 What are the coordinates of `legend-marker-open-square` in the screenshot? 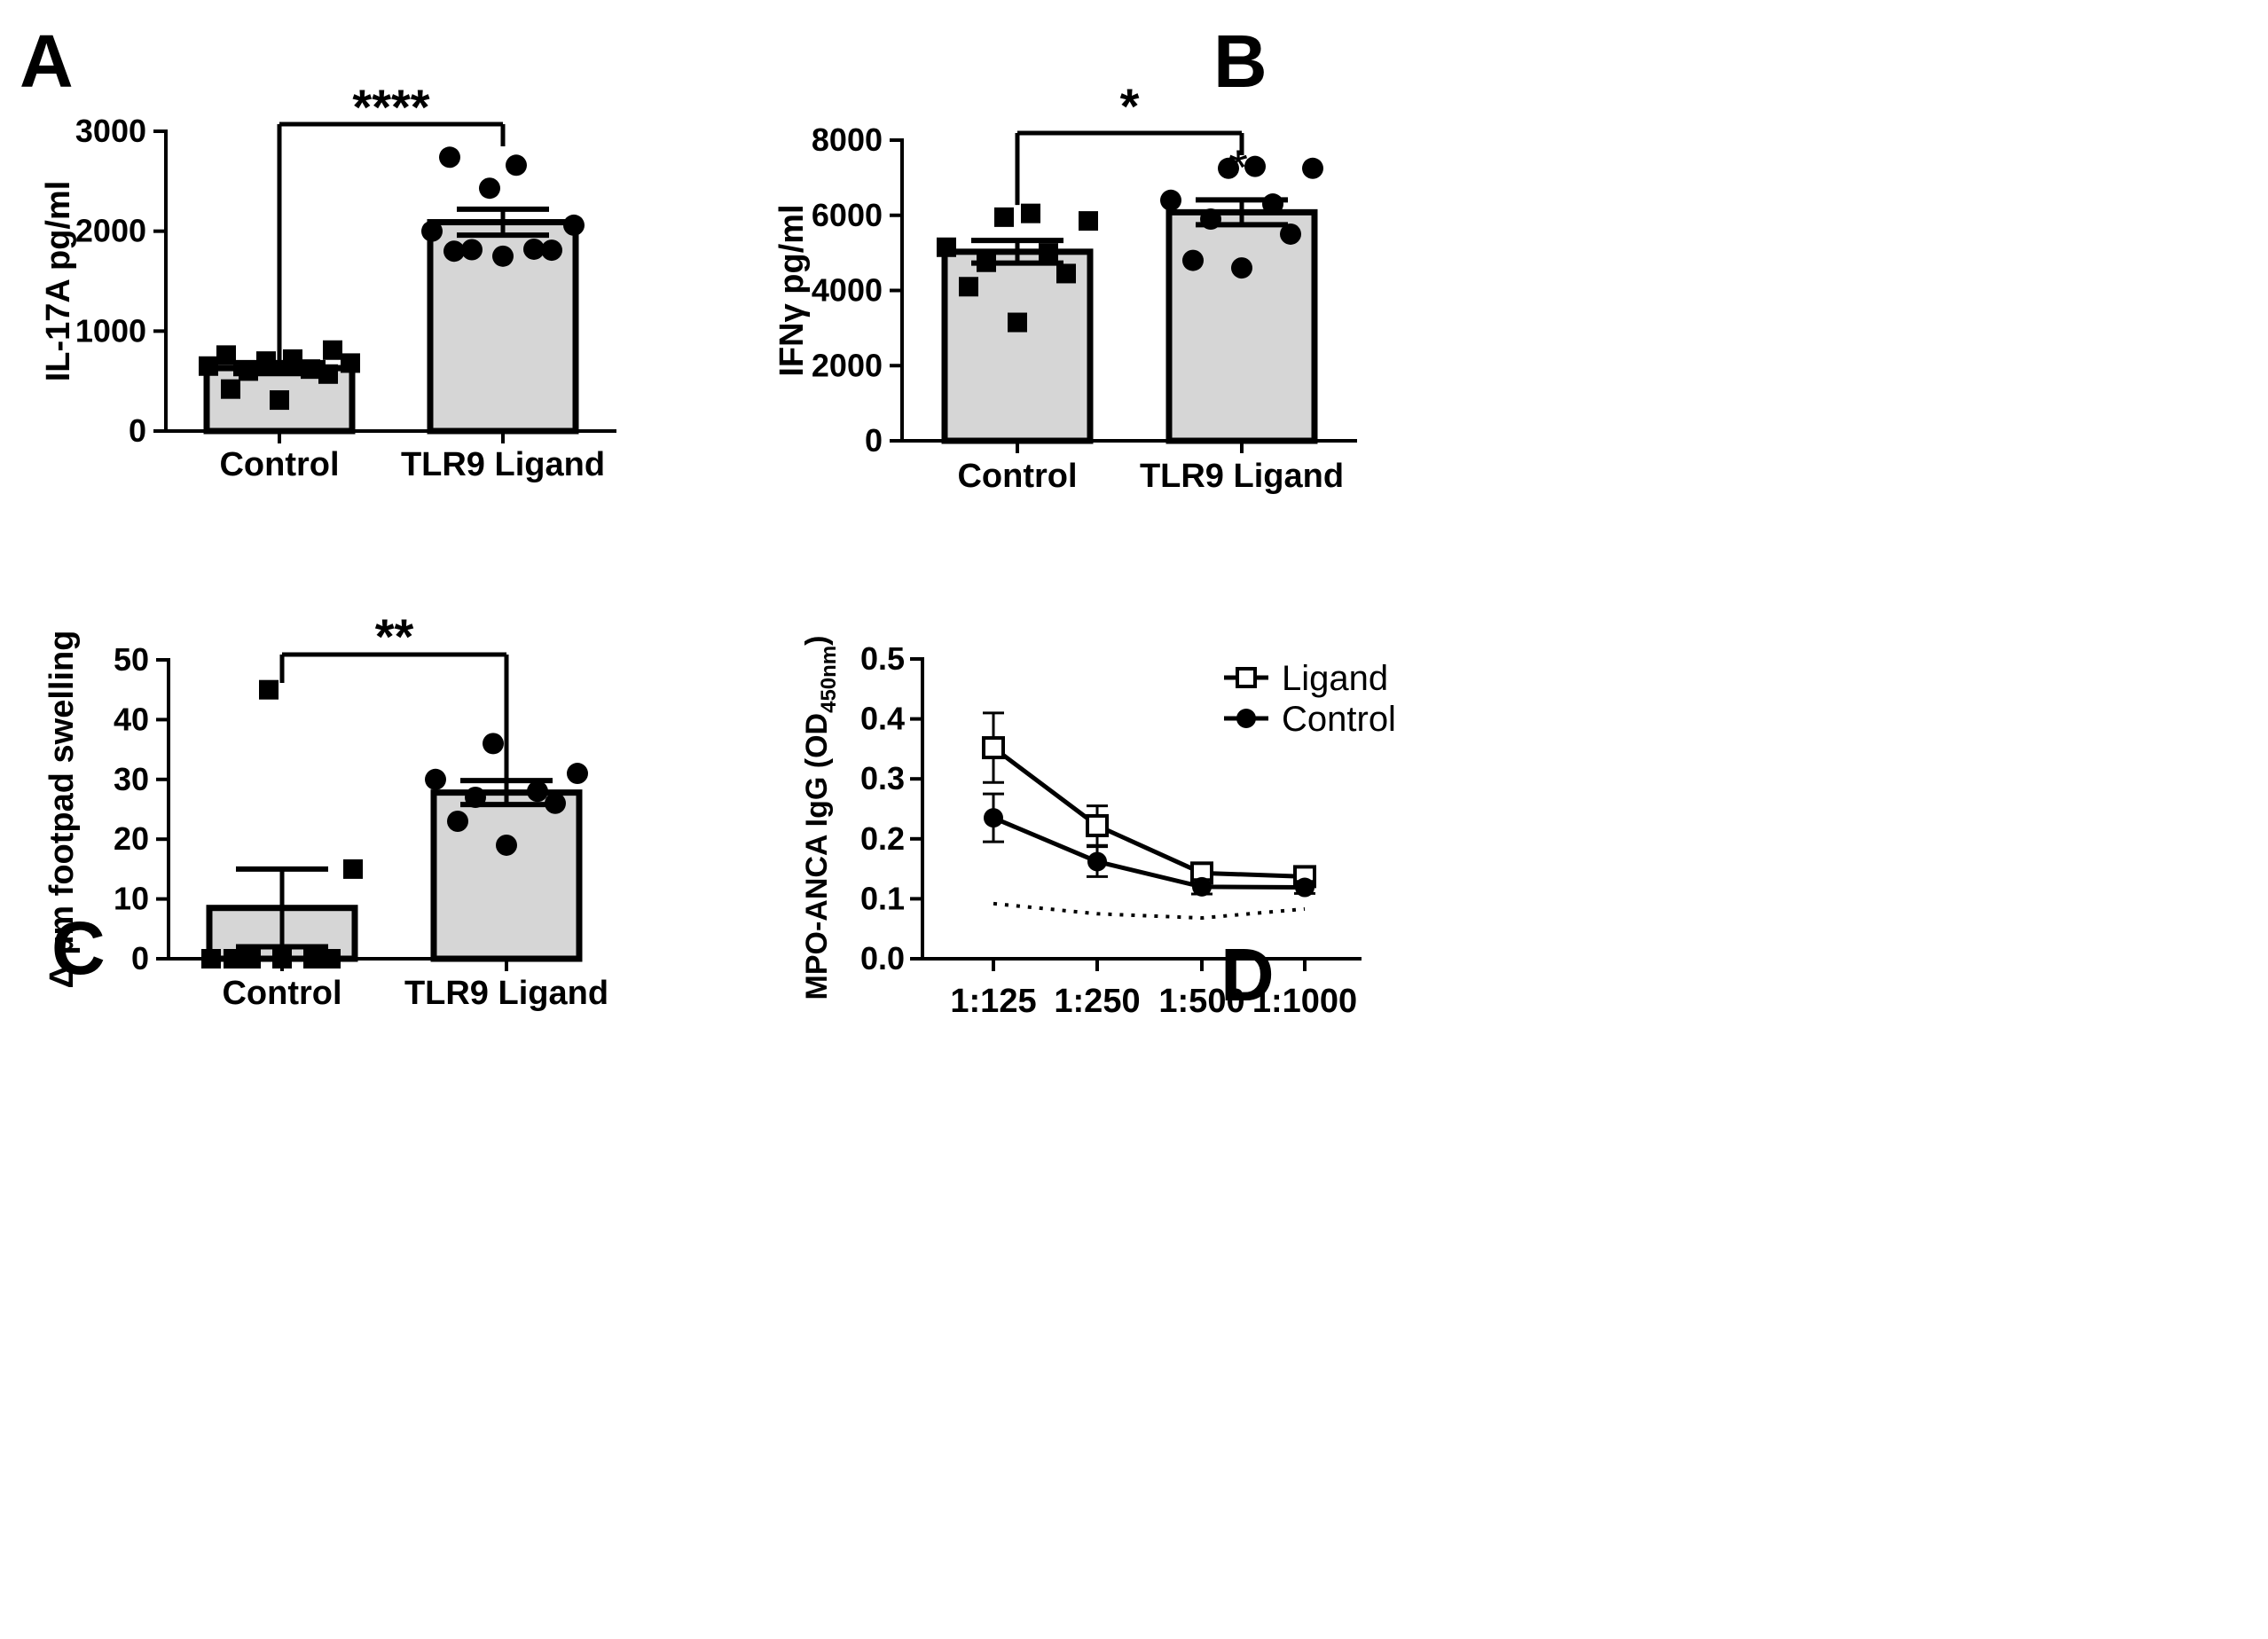 It's located at (1246, 677).